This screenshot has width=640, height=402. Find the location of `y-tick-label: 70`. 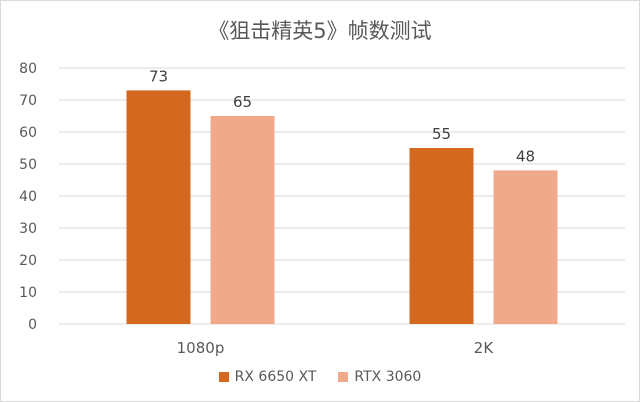

y-tick-label: 70 is located at coordinates (28, 101).